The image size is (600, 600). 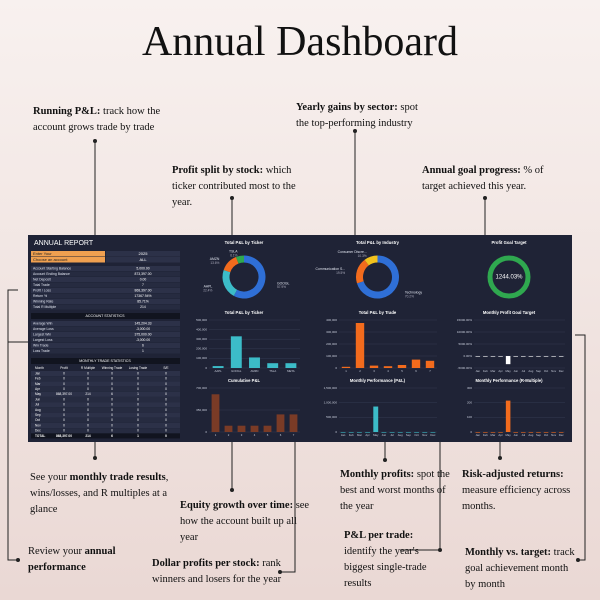 What do you see at coordinates (64, 394) in the screenshot?
I see `table-cell: 868,397.00` at bounding box center [64, 394].